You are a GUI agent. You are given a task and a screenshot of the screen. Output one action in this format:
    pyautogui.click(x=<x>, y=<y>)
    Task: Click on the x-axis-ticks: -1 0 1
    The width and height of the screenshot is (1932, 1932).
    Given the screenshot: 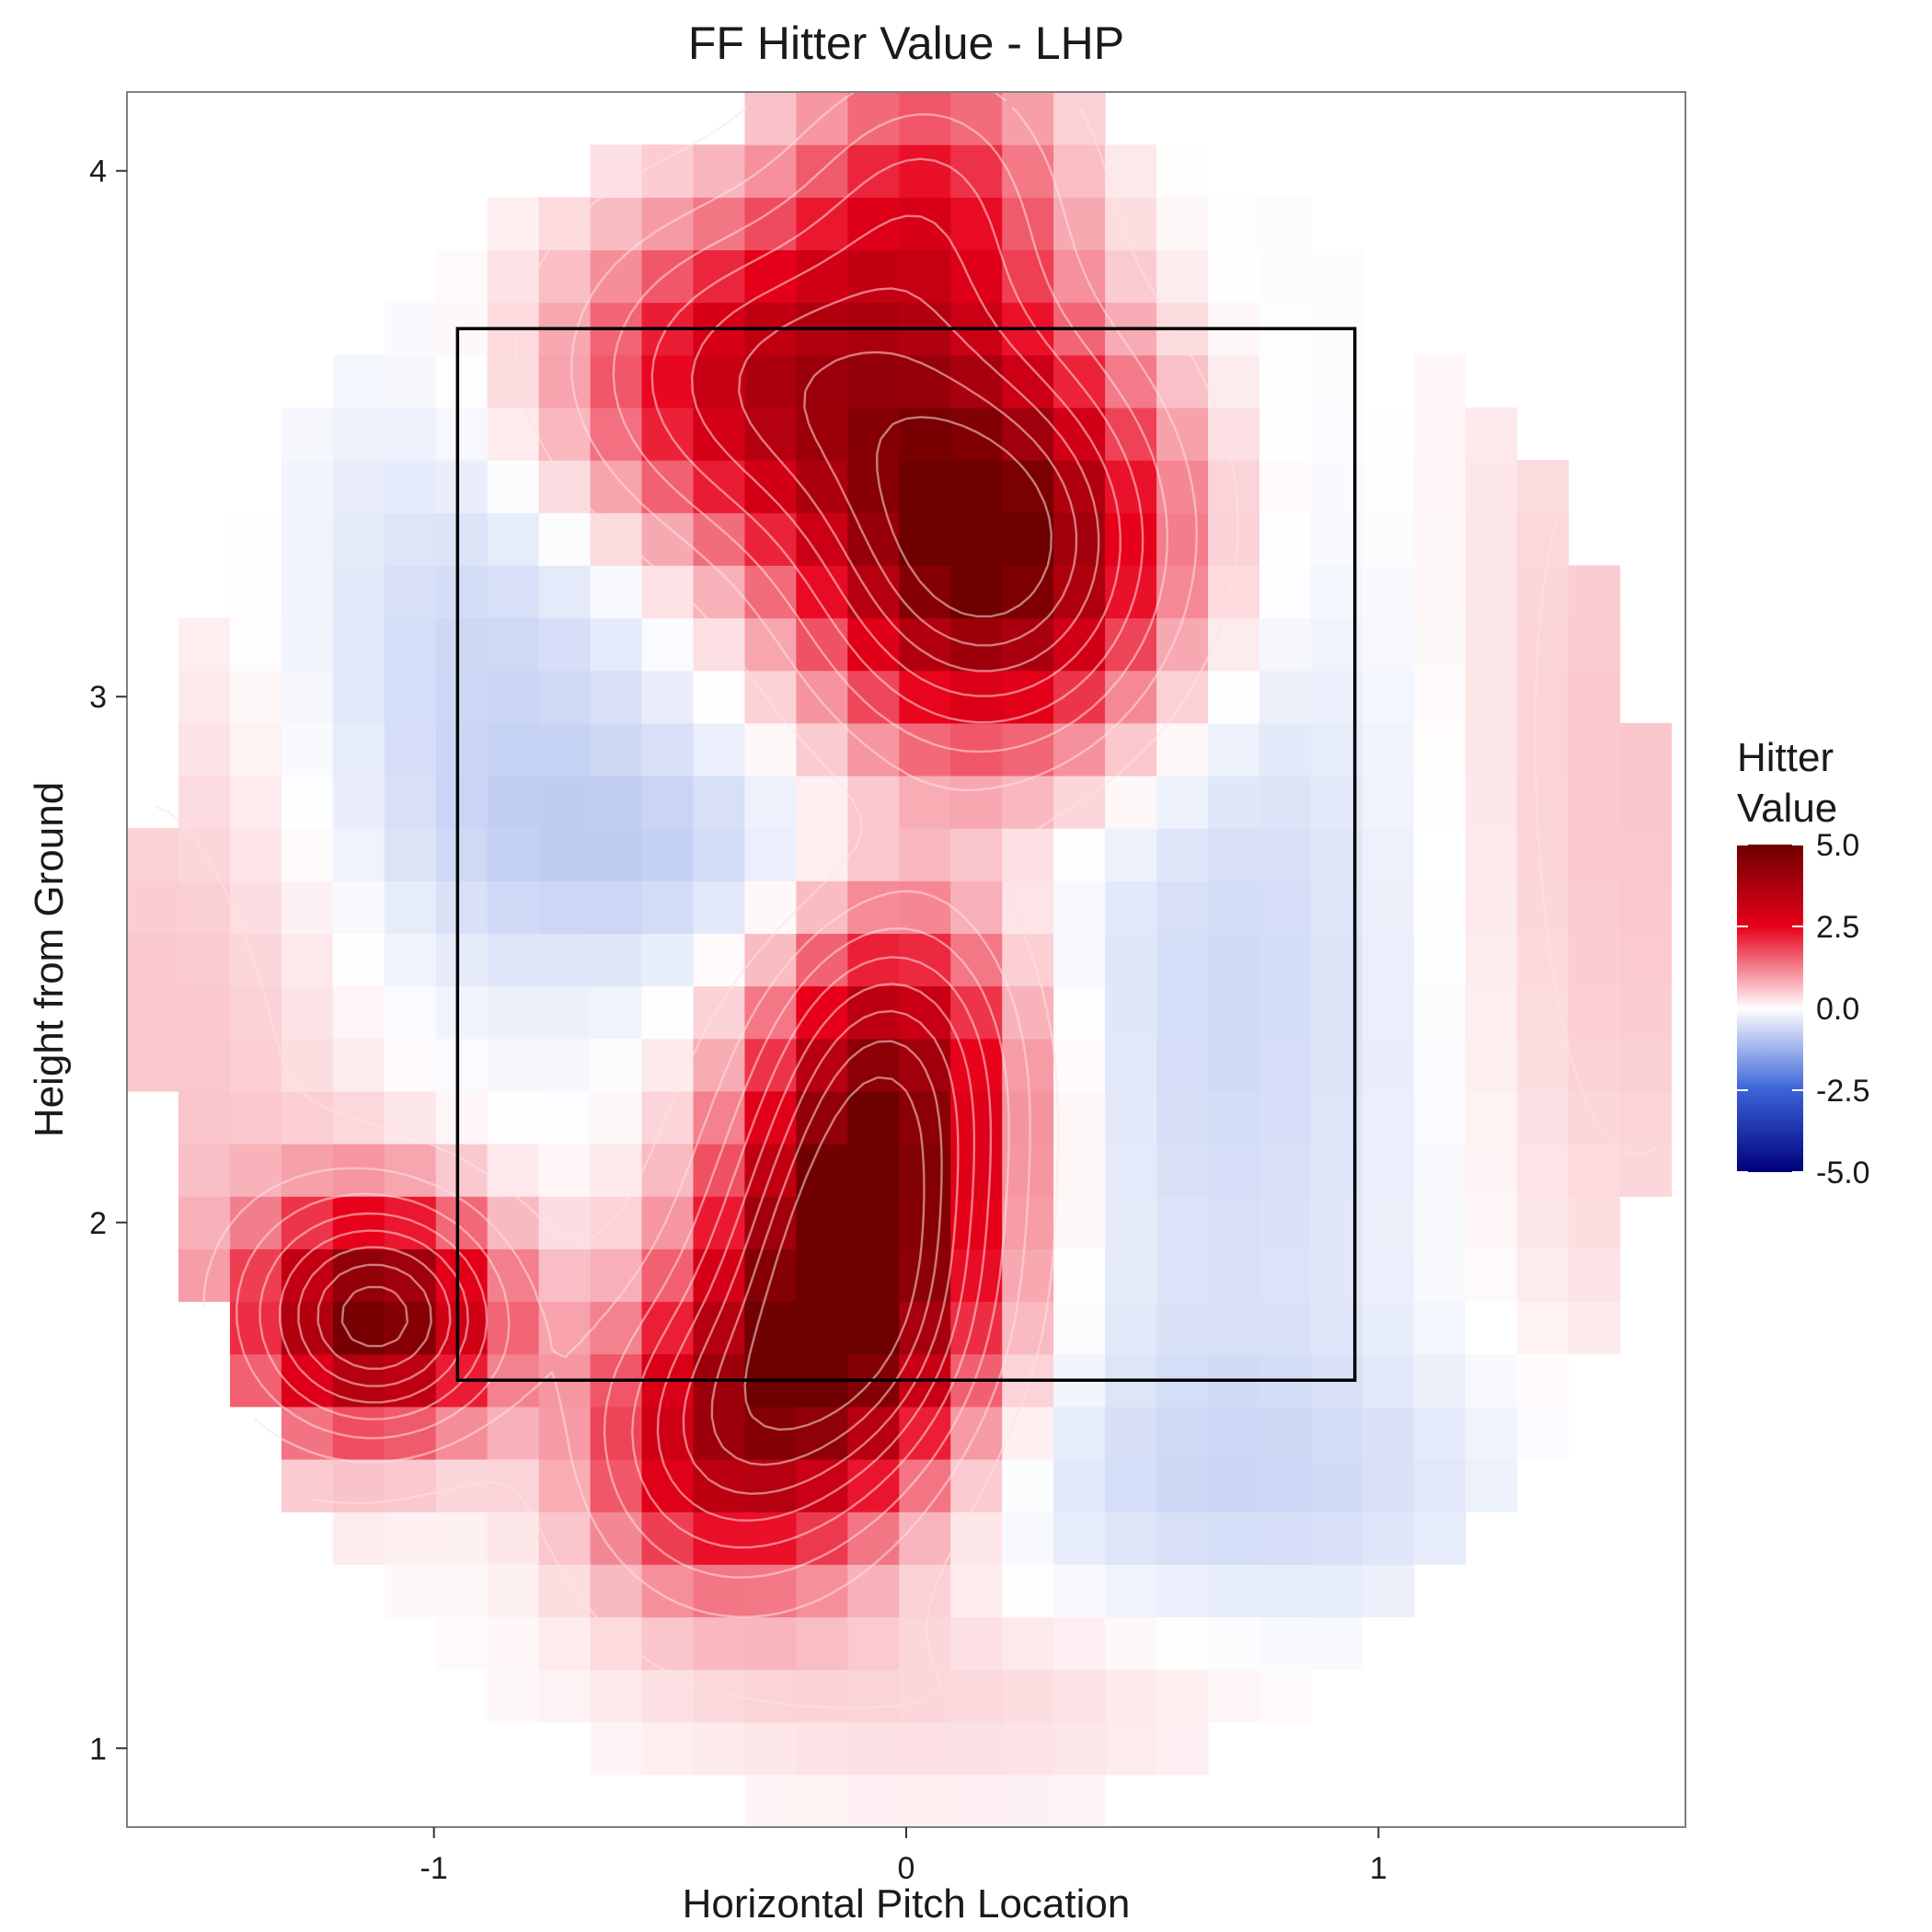 What is the action you would take?
    pyautogui.click(x=903, y=1856)
    